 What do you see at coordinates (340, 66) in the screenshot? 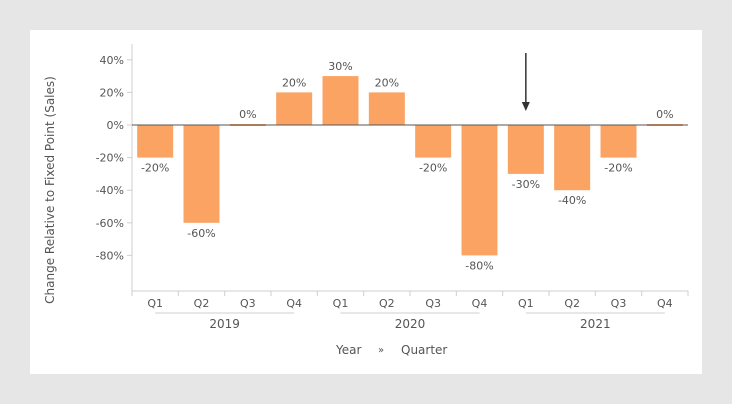
I see `bar-value-label: 30%` at bounding box center [340, 66].